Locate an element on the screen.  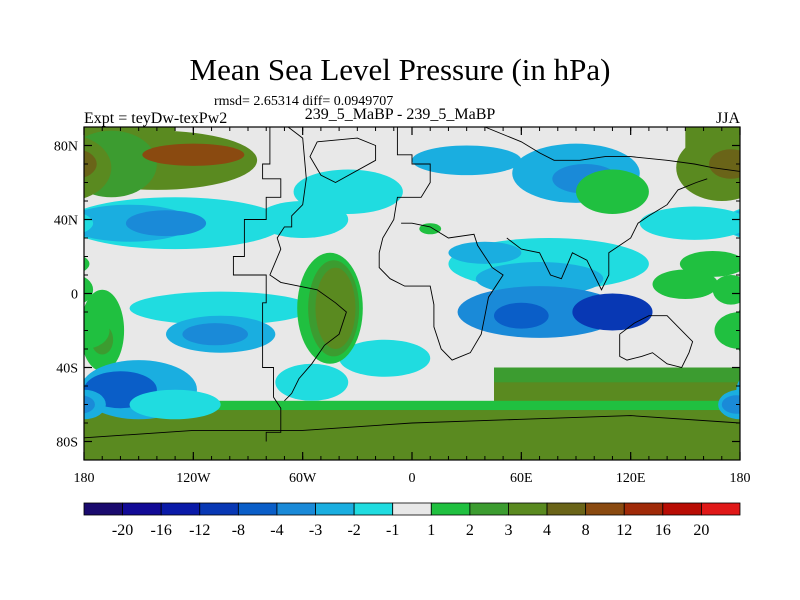
colorbar-label: -1 is located at coordinates (392, 530).